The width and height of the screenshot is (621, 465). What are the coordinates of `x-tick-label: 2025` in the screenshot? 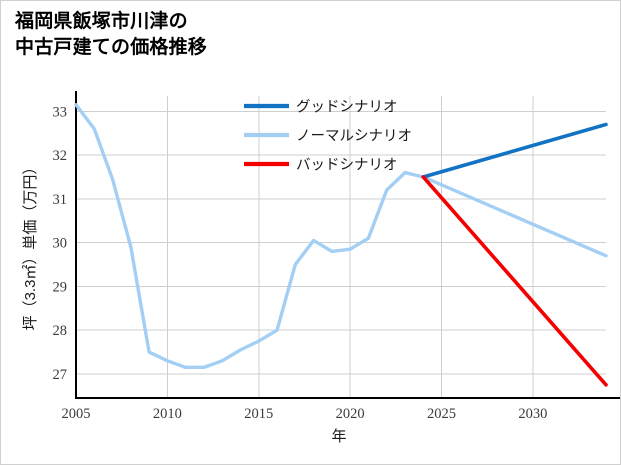 It's located at (441, 414).